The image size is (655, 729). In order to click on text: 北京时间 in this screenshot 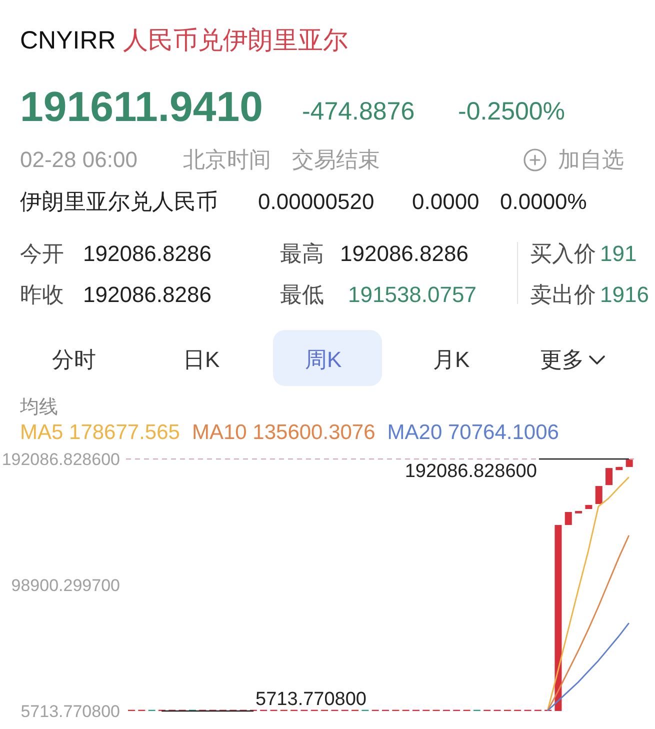, I will do `click(227, 160)`.